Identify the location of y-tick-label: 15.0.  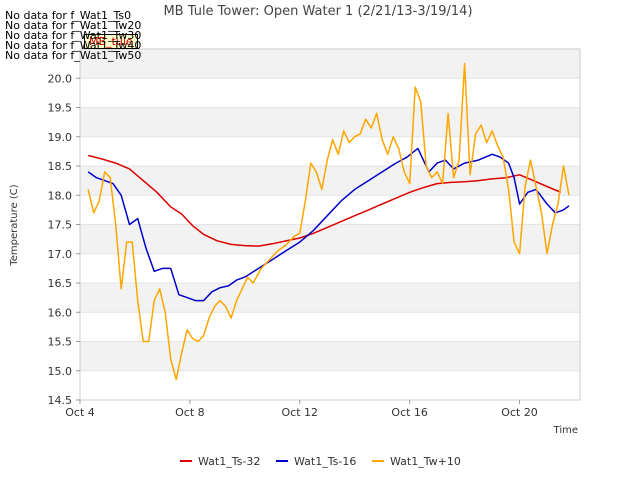
(60, 371).